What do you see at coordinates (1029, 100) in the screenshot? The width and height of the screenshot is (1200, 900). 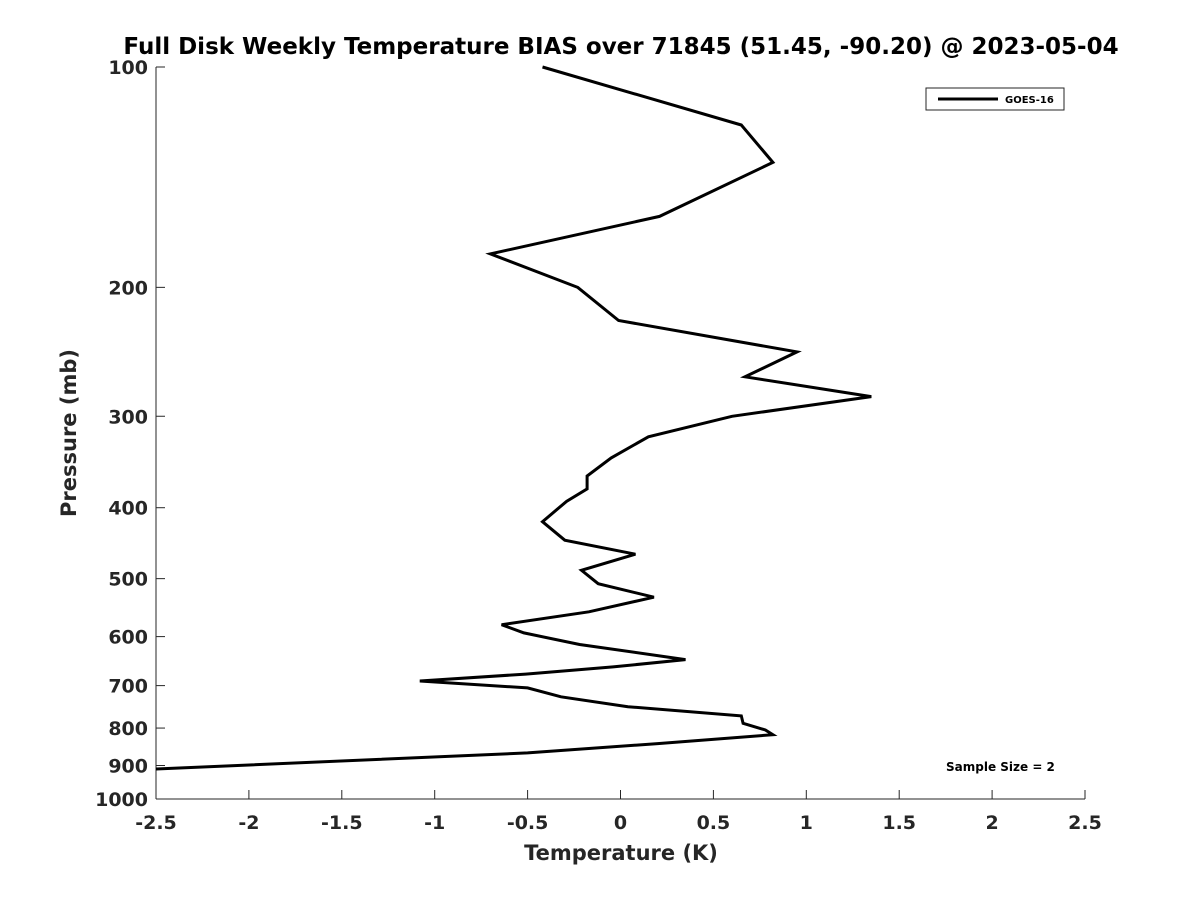 I see `legend-label-goes16: GOES-16` at bounding box center [1029, 100].